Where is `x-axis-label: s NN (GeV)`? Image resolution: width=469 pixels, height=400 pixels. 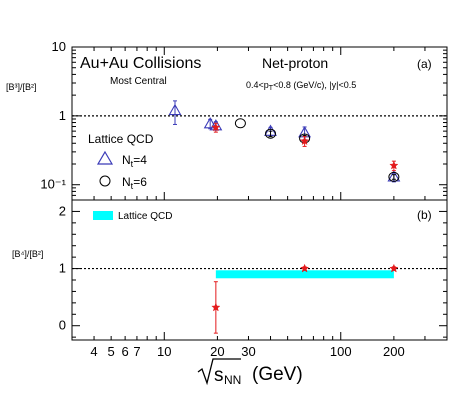 x-axis-label: s NN (GeV) is located at coordinates (250, 372).